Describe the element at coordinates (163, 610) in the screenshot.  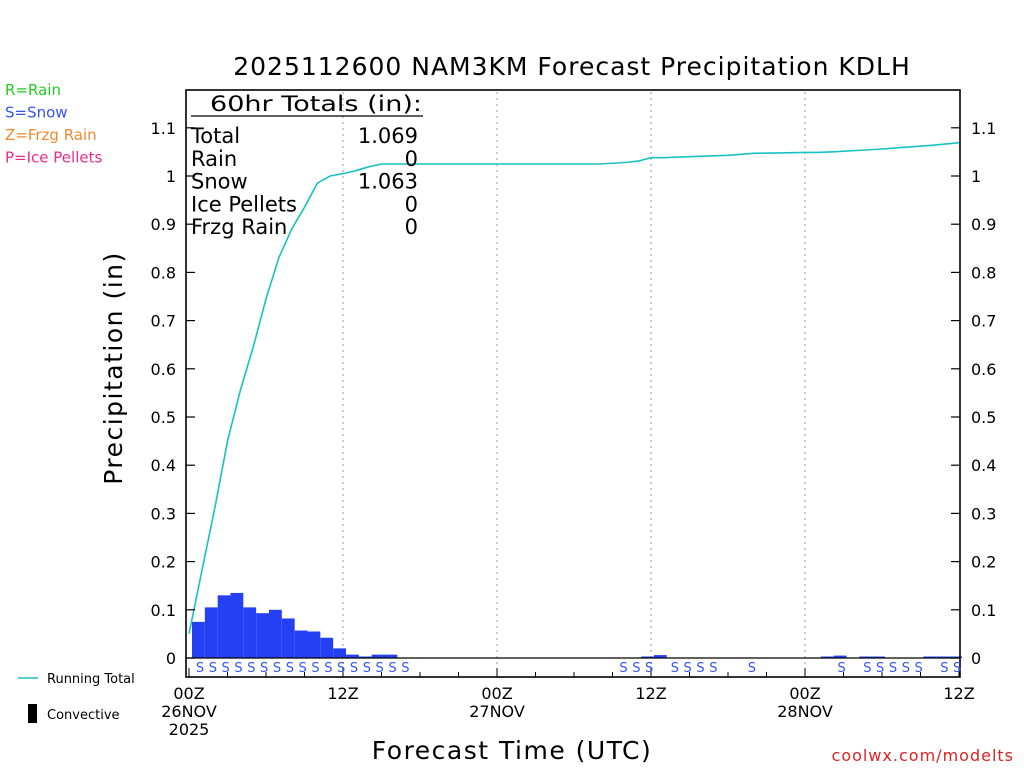
I see `y-tick-label-left: 0.1` at that location.